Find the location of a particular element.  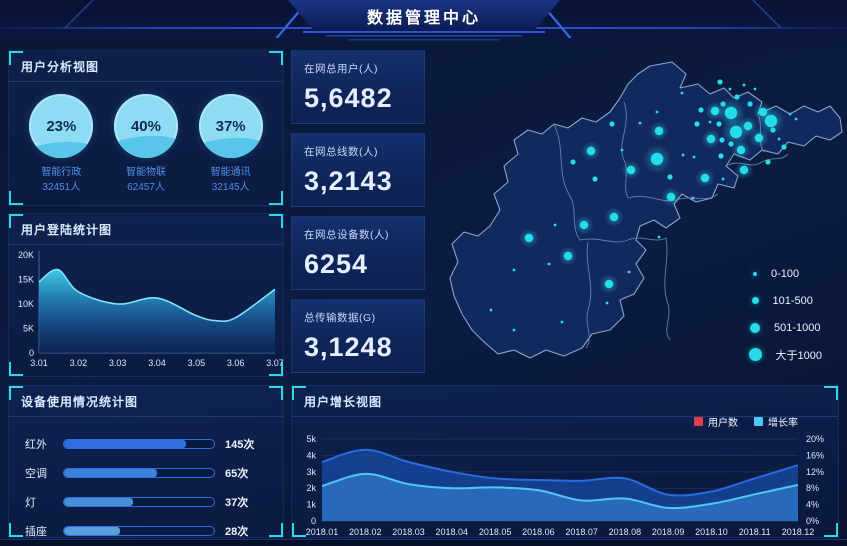

svg-text: 3.06 is located at coordinates (236, 363).